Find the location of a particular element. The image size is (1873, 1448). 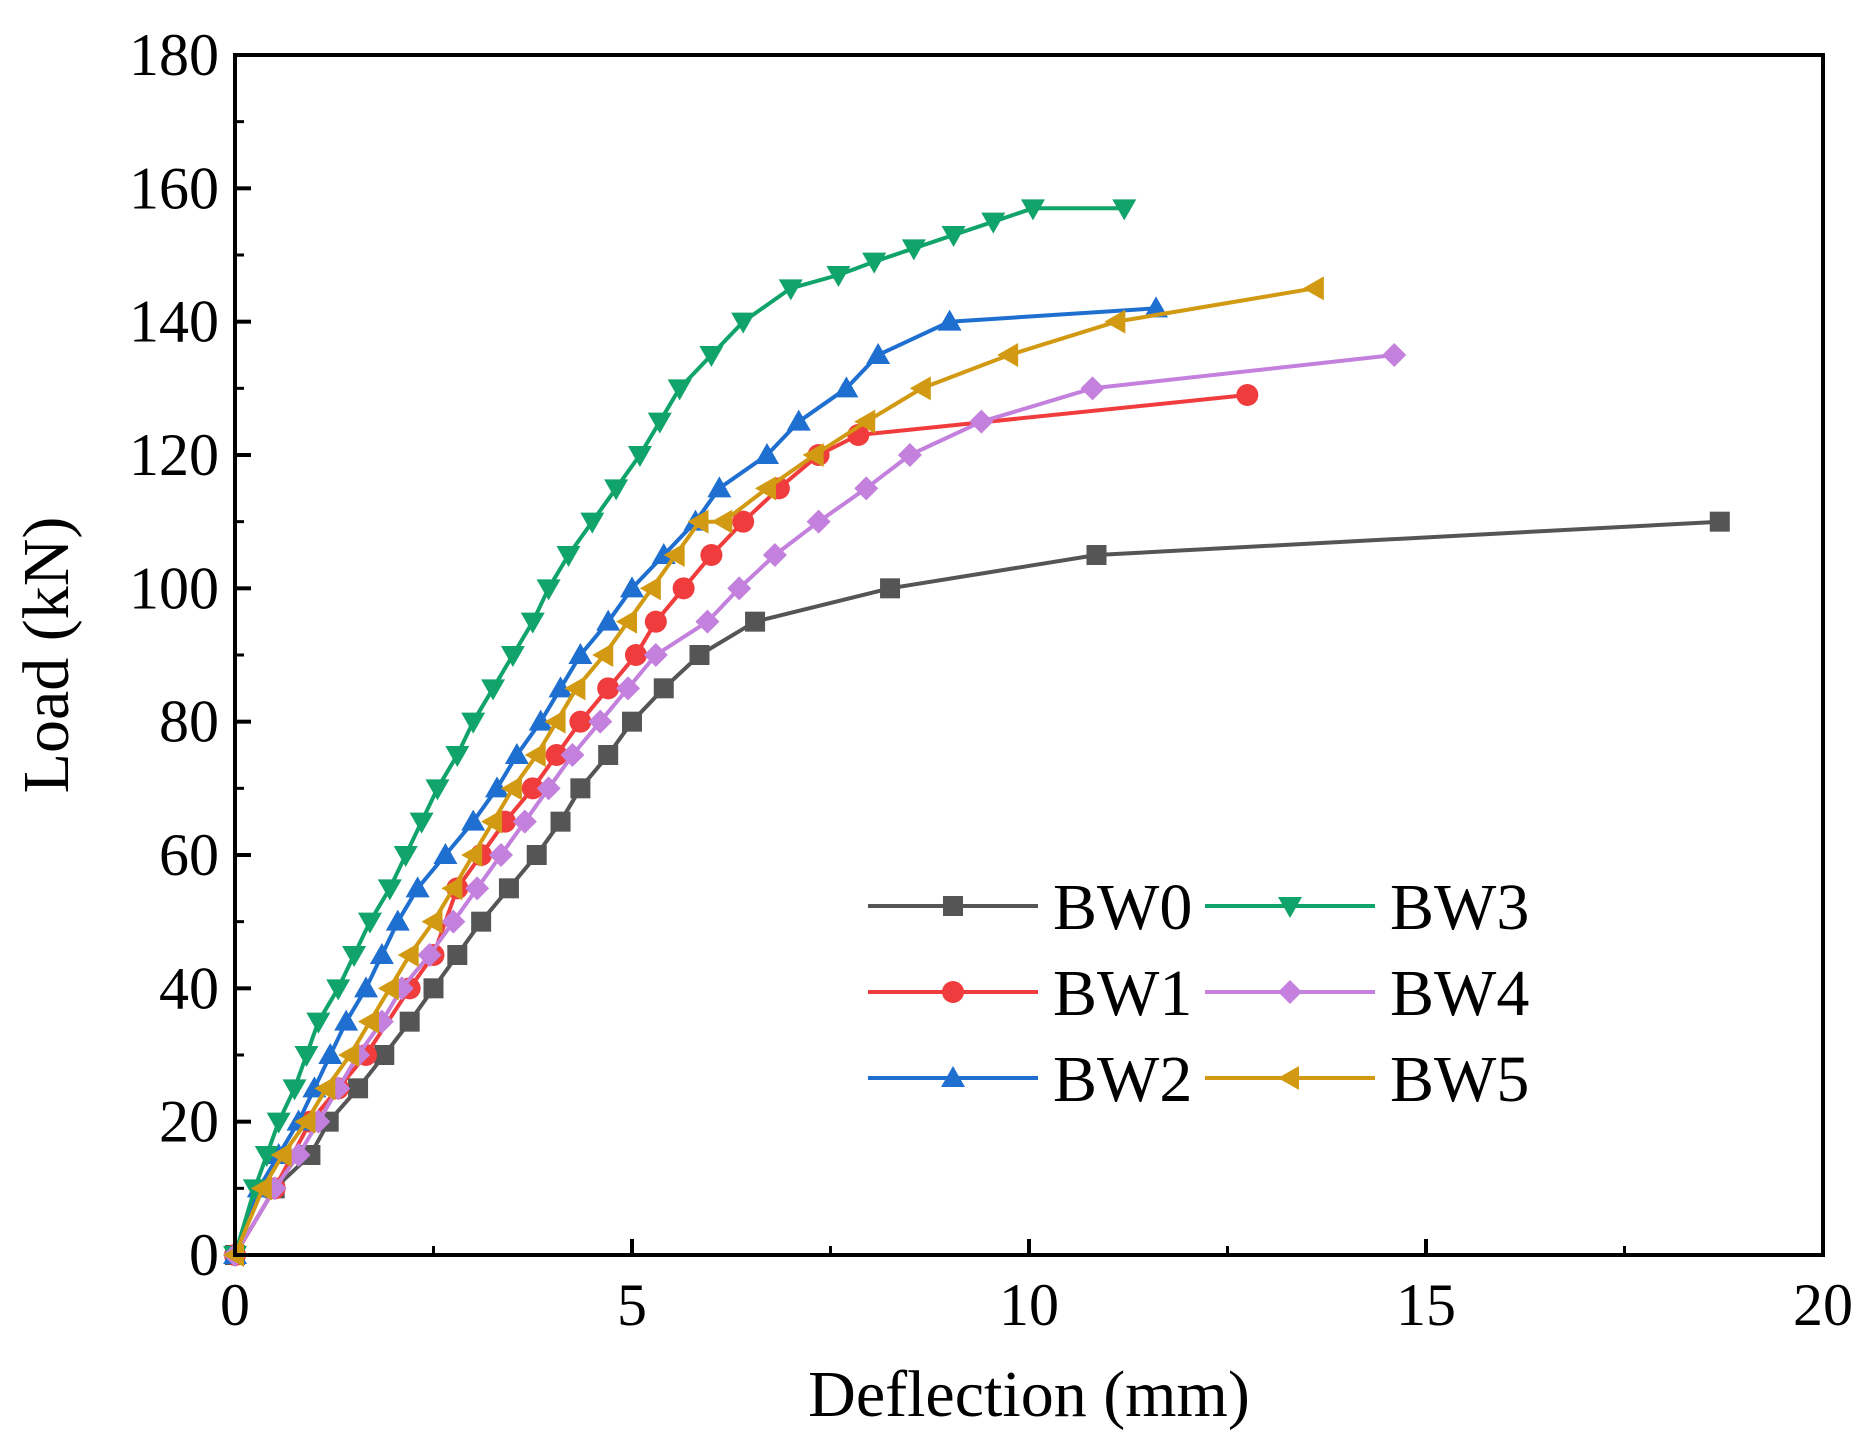

x-tick-label: 5 is located at coordinates (632, 1305).